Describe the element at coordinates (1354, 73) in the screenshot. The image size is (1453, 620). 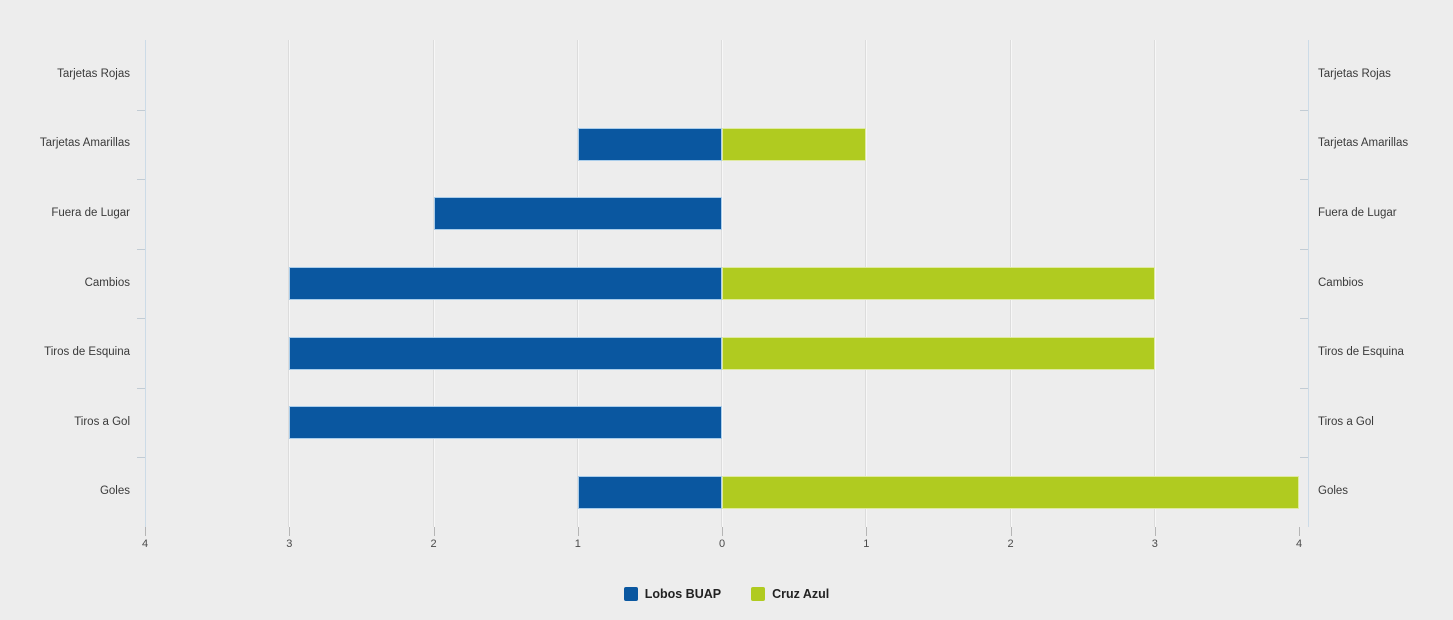
I see `category-label-right: Tarjetas Rojas` at that location.